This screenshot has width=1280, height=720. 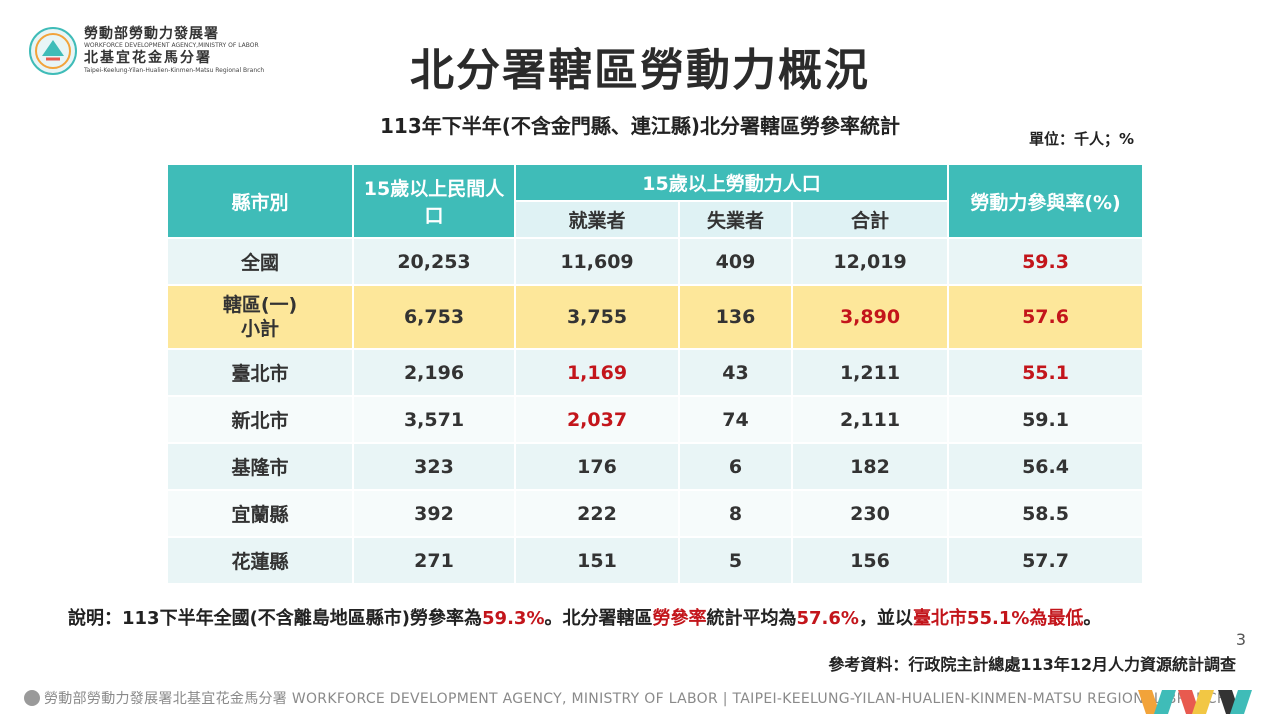 What do you see at coordinates (1195, 702) in the screenshot?
I see `footer-brand-logo-icon` at bounding box center [1195, 702].